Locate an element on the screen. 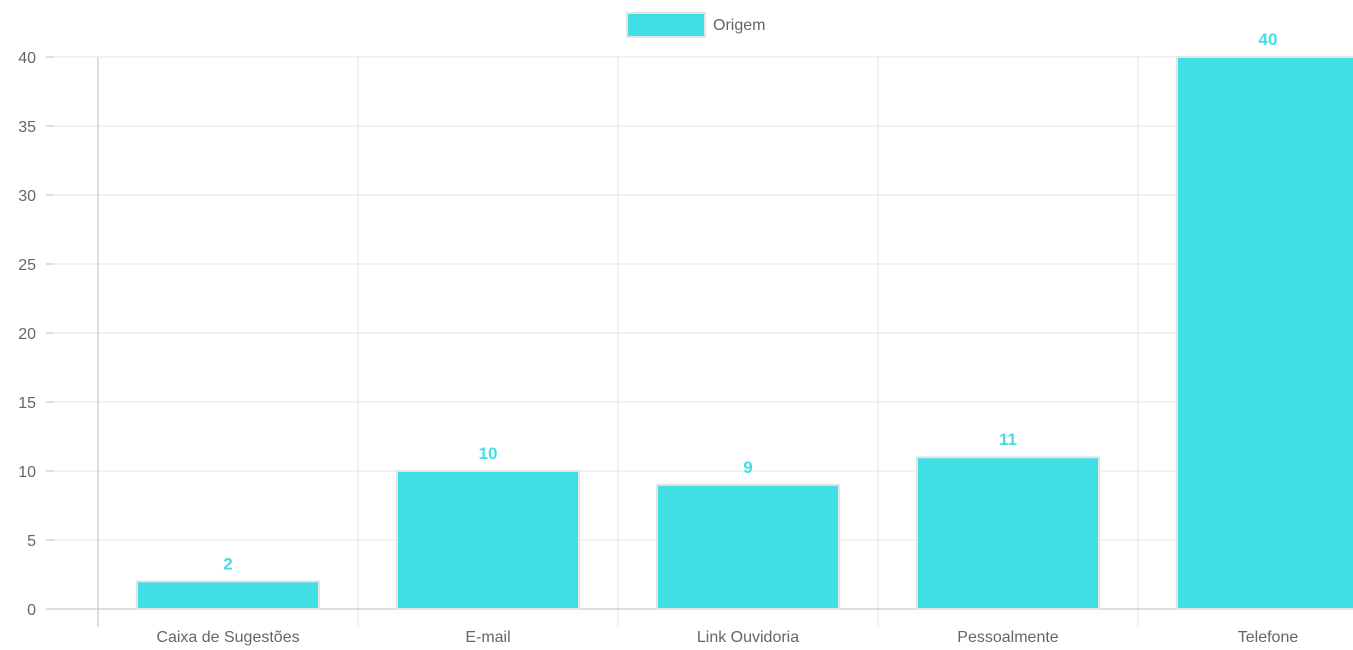  x-tick-label: E-mail is located at coordinates (487, 637).